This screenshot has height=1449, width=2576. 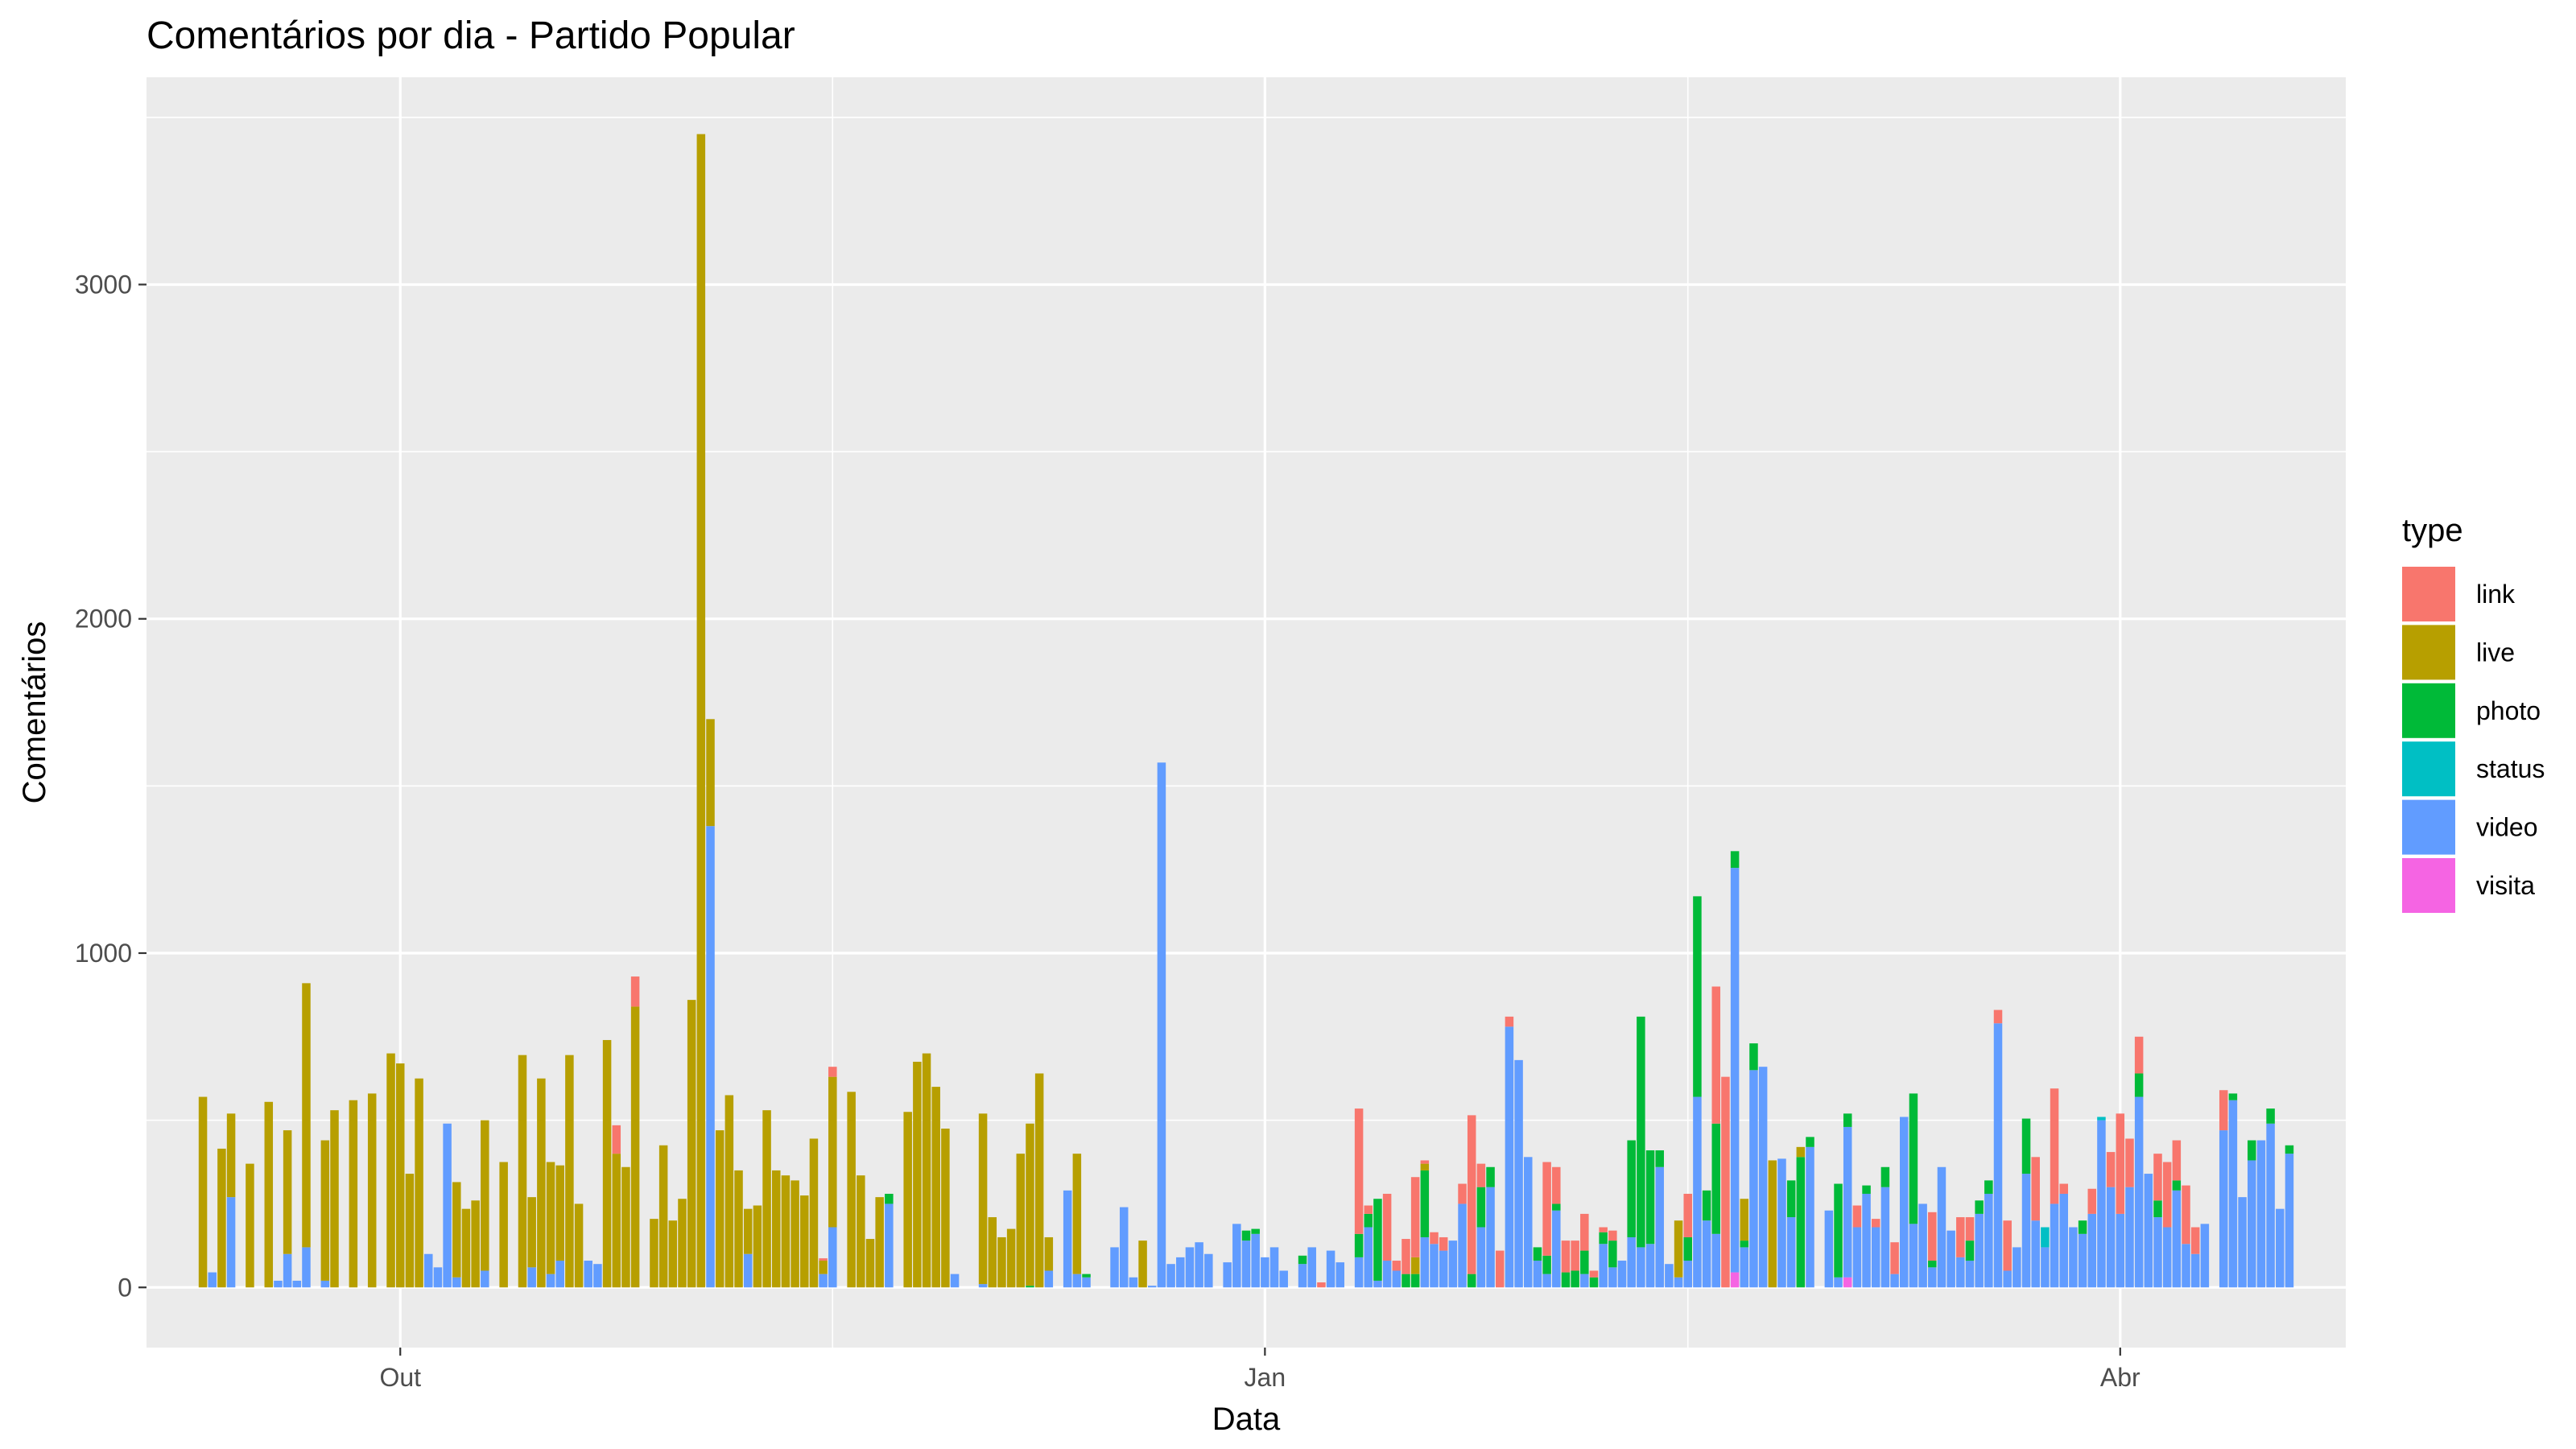 What do you see at coordinates (111, 786) in the screenshot?
I see `y-axis: 0 1000 2000 3000` at bounding box center [111, 786].